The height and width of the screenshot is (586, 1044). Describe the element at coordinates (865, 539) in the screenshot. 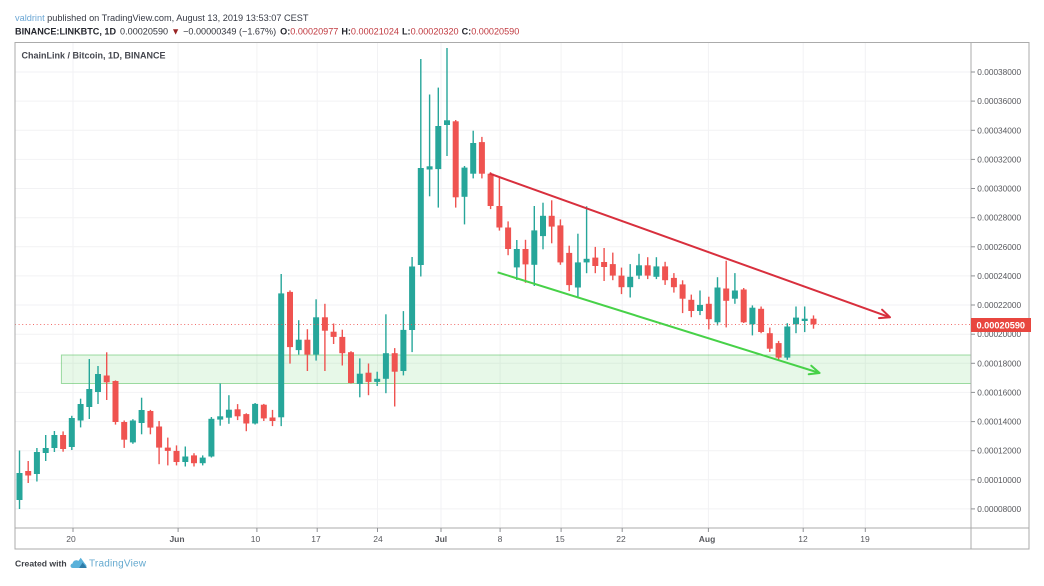

I see `svg-text: 19` at that location.